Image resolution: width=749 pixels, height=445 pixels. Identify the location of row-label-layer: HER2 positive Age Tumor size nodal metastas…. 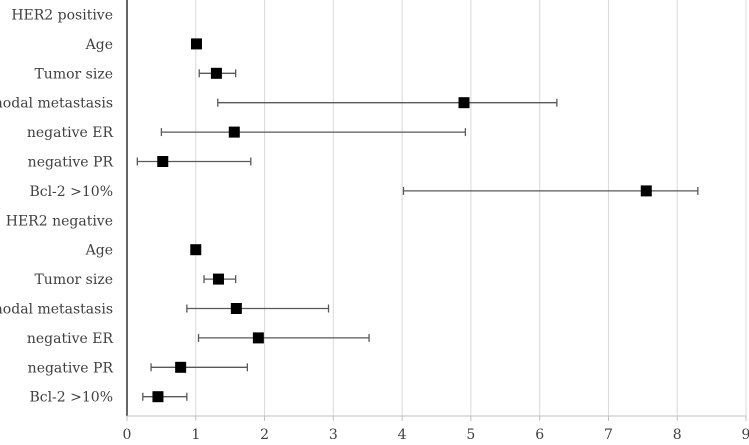
(56, 207).